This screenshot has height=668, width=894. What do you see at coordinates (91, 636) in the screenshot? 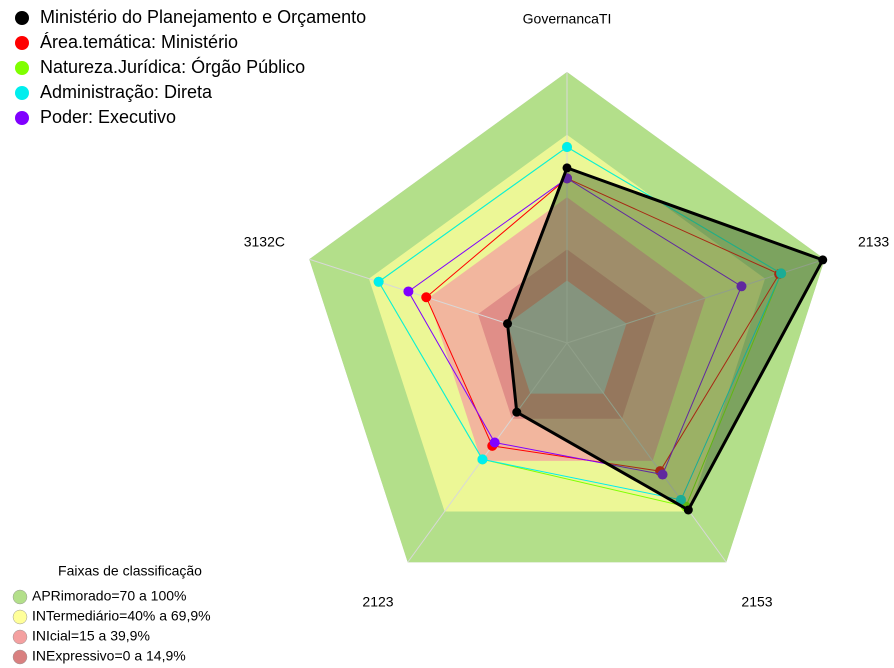
I see `band-label: INIcial=15 a 39,9%` at bounding box center [91, 636].